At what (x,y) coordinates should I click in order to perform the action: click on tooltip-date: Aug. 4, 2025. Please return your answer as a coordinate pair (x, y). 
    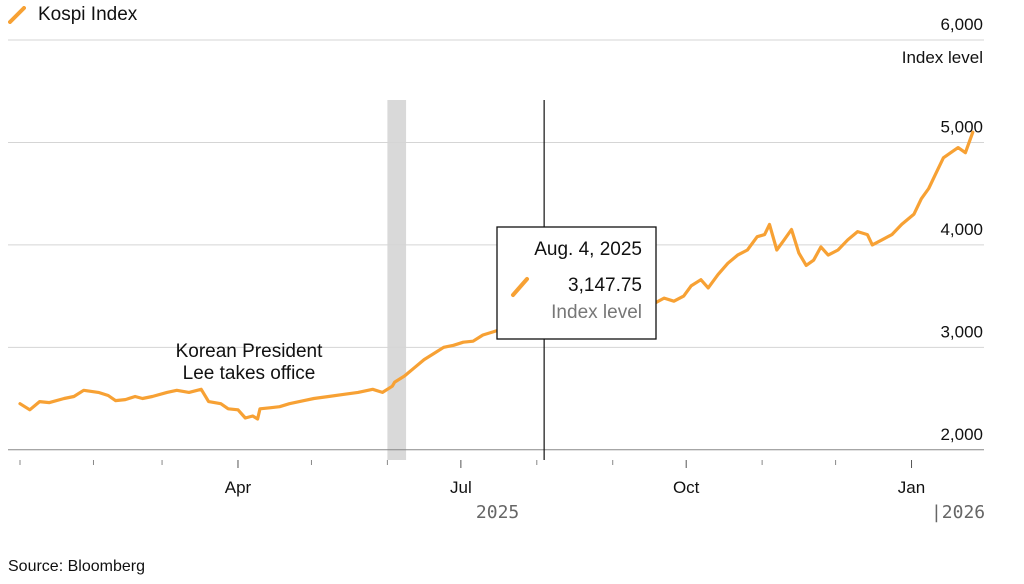
    Looking at the image, I should click on (588, 249).